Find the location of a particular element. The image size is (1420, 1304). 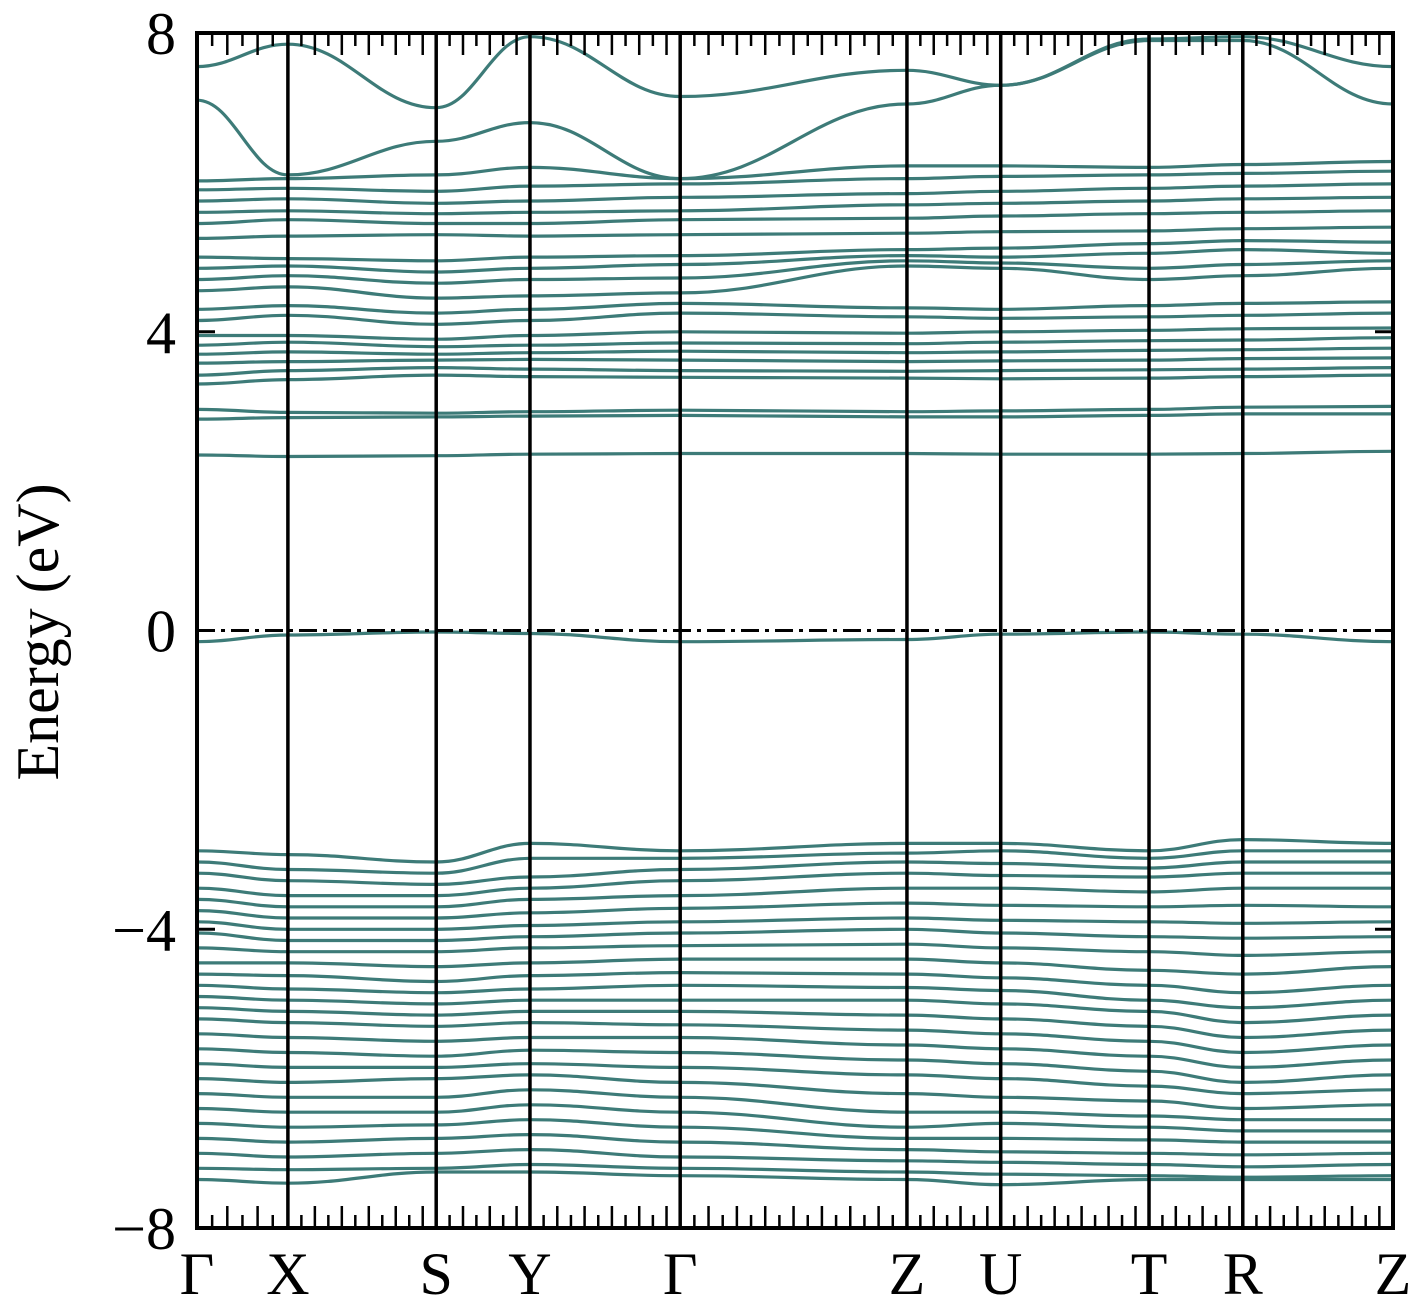

x-tick-label-5: Z is located at coordinates (907, 1272).